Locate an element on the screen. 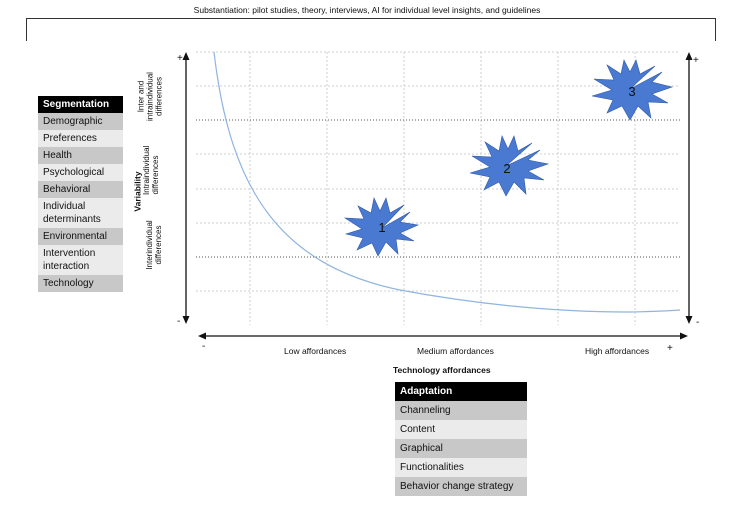  y-axis-plus-right: + is located at coordinates (696, 60).